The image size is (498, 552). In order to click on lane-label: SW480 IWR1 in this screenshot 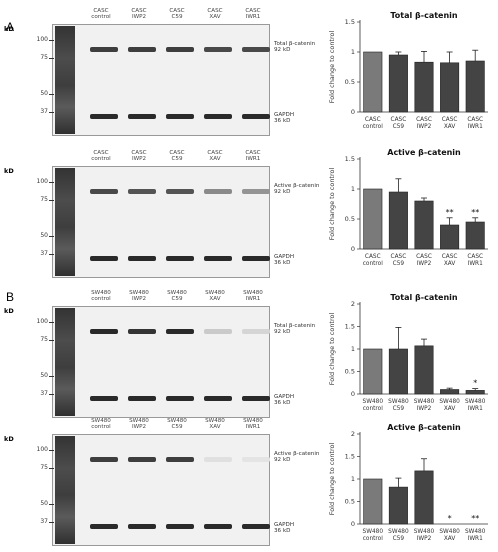, I will do `click(253, 424)`.